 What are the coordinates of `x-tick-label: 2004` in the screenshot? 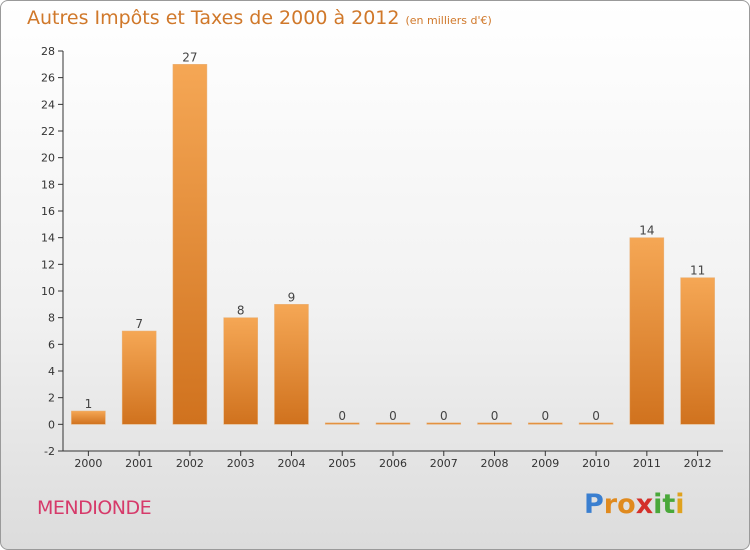 It's located at (291, 463).